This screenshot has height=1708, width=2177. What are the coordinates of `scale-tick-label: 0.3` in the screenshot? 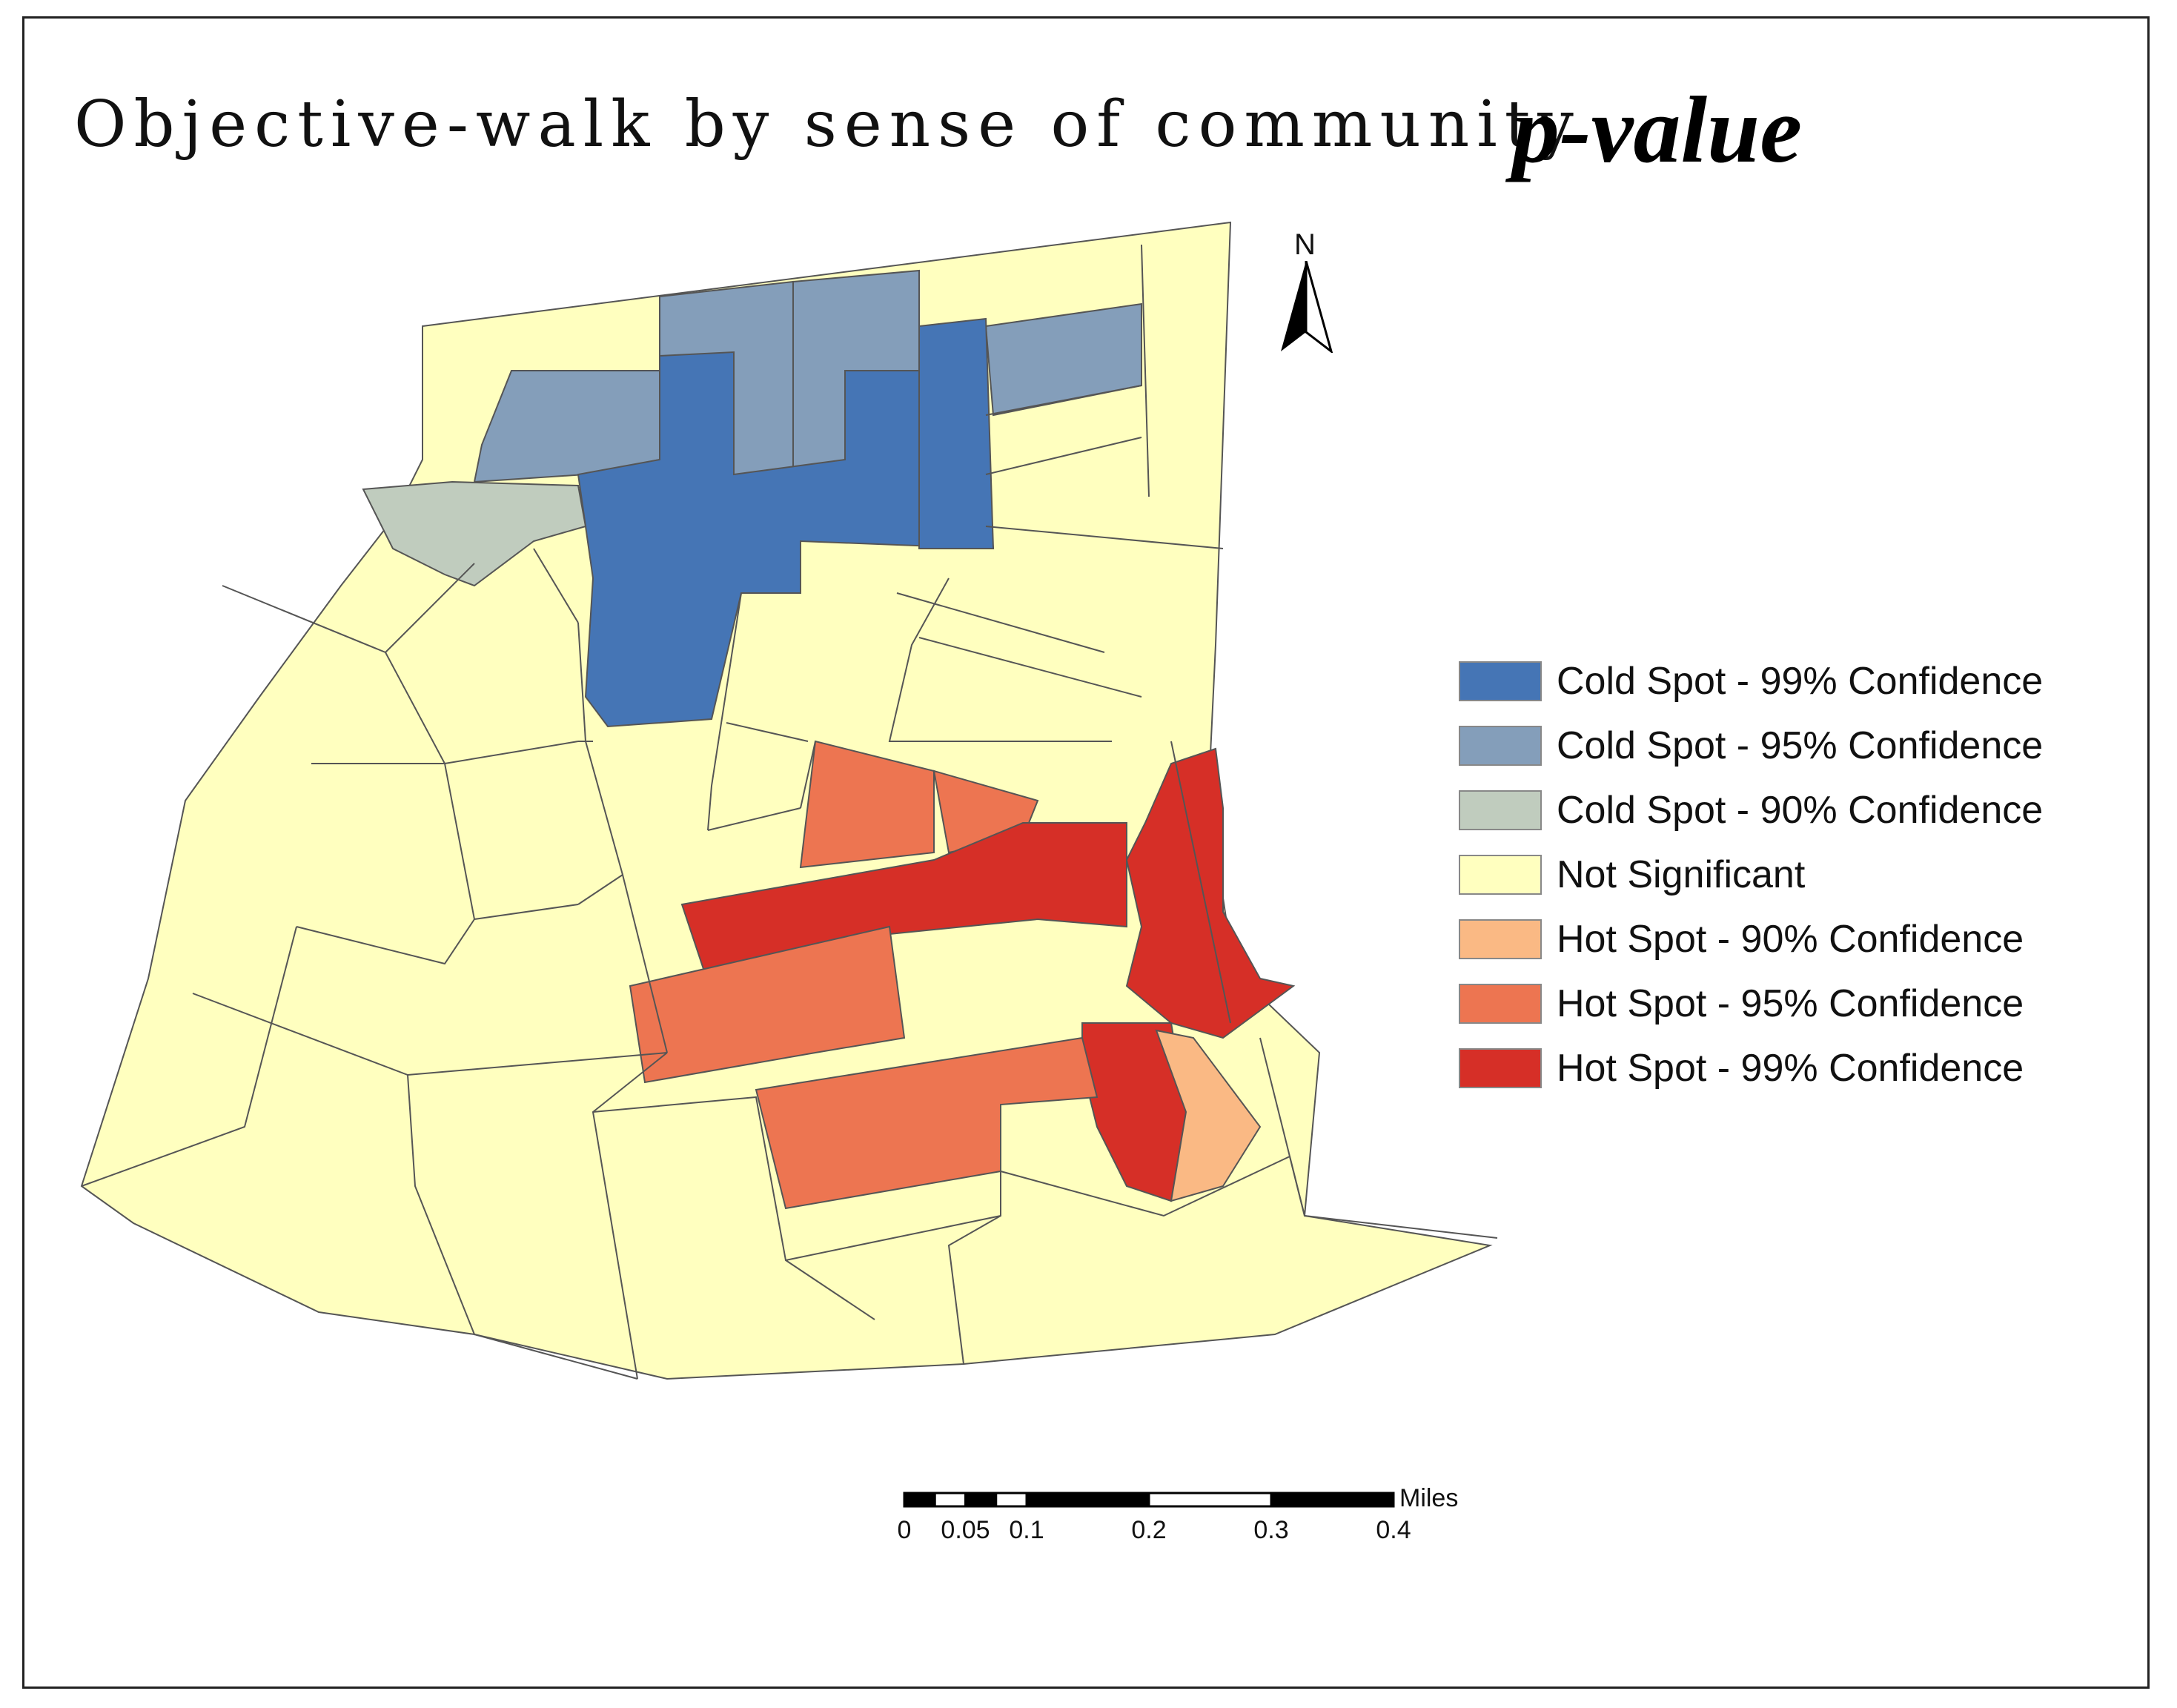 It's located at (1271, 1530).